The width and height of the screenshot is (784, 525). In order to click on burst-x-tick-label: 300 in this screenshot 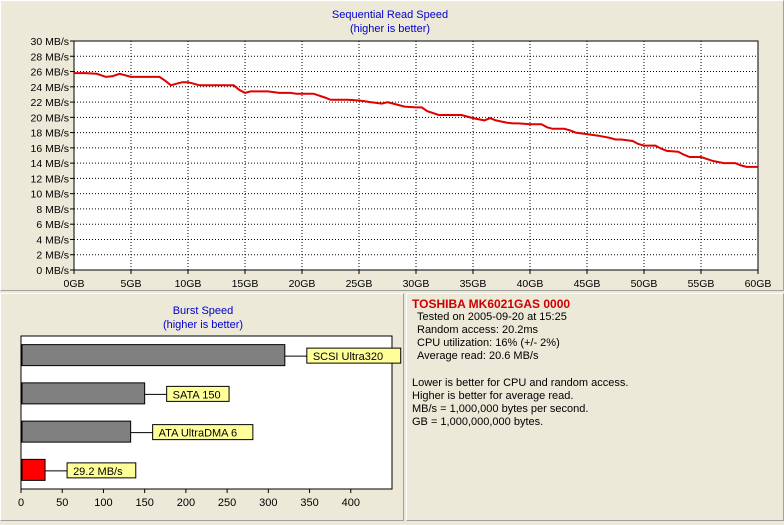, I will do `click(268, 503)`.